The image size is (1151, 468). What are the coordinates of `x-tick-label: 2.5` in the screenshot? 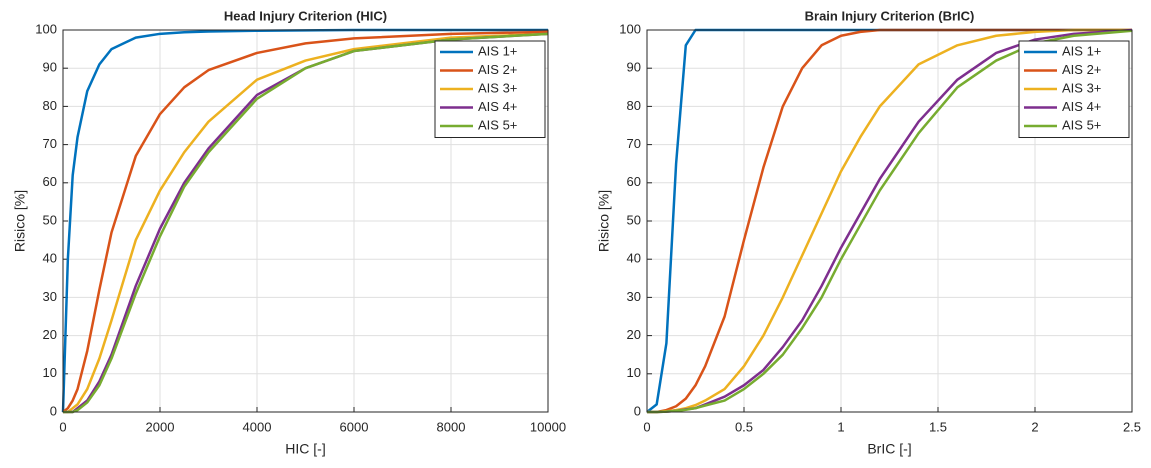 It's located at (1132, 426).